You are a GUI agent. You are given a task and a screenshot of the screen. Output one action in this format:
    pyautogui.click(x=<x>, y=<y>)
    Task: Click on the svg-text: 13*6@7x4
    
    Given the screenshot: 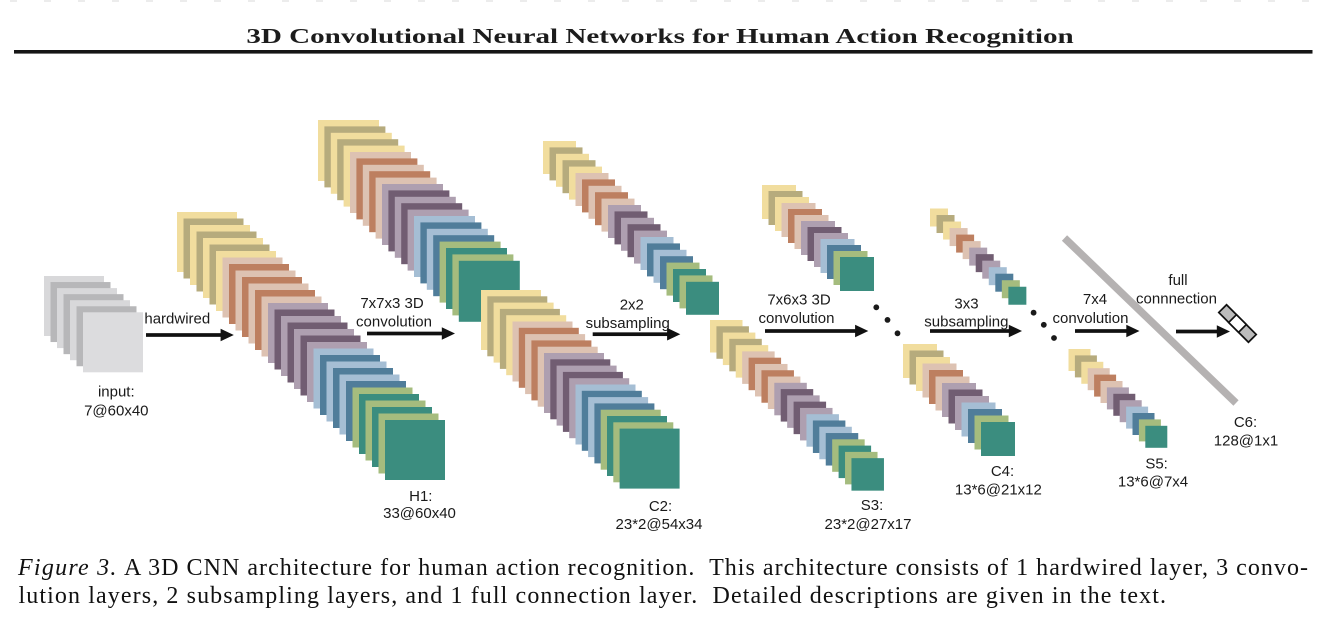 What is the action you would take?
    pyautogui.click(x=1153, y=481)
    